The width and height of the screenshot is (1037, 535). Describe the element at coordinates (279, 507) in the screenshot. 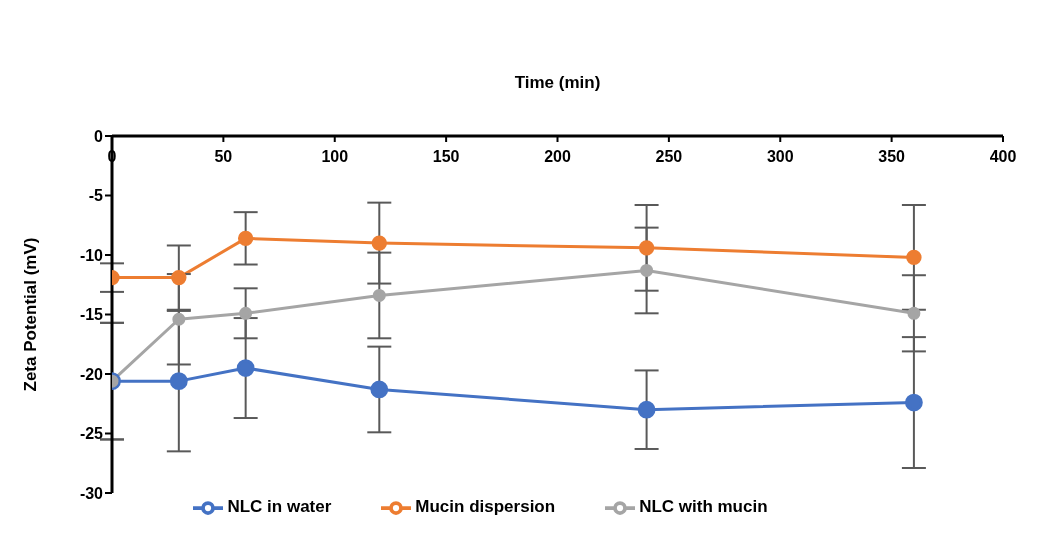

I see `legend-label: NLC in water` at that location.